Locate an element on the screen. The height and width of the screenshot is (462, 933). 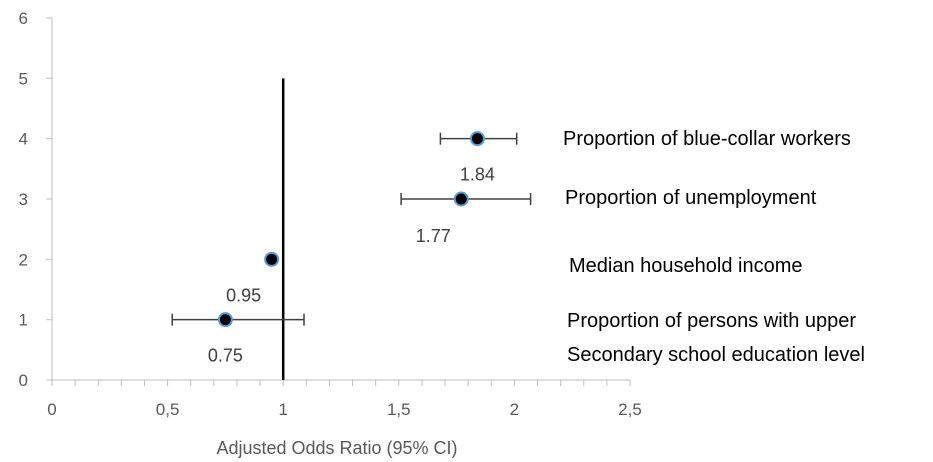
y-tick-label-2: 2 is located at coordinates (23, 259).